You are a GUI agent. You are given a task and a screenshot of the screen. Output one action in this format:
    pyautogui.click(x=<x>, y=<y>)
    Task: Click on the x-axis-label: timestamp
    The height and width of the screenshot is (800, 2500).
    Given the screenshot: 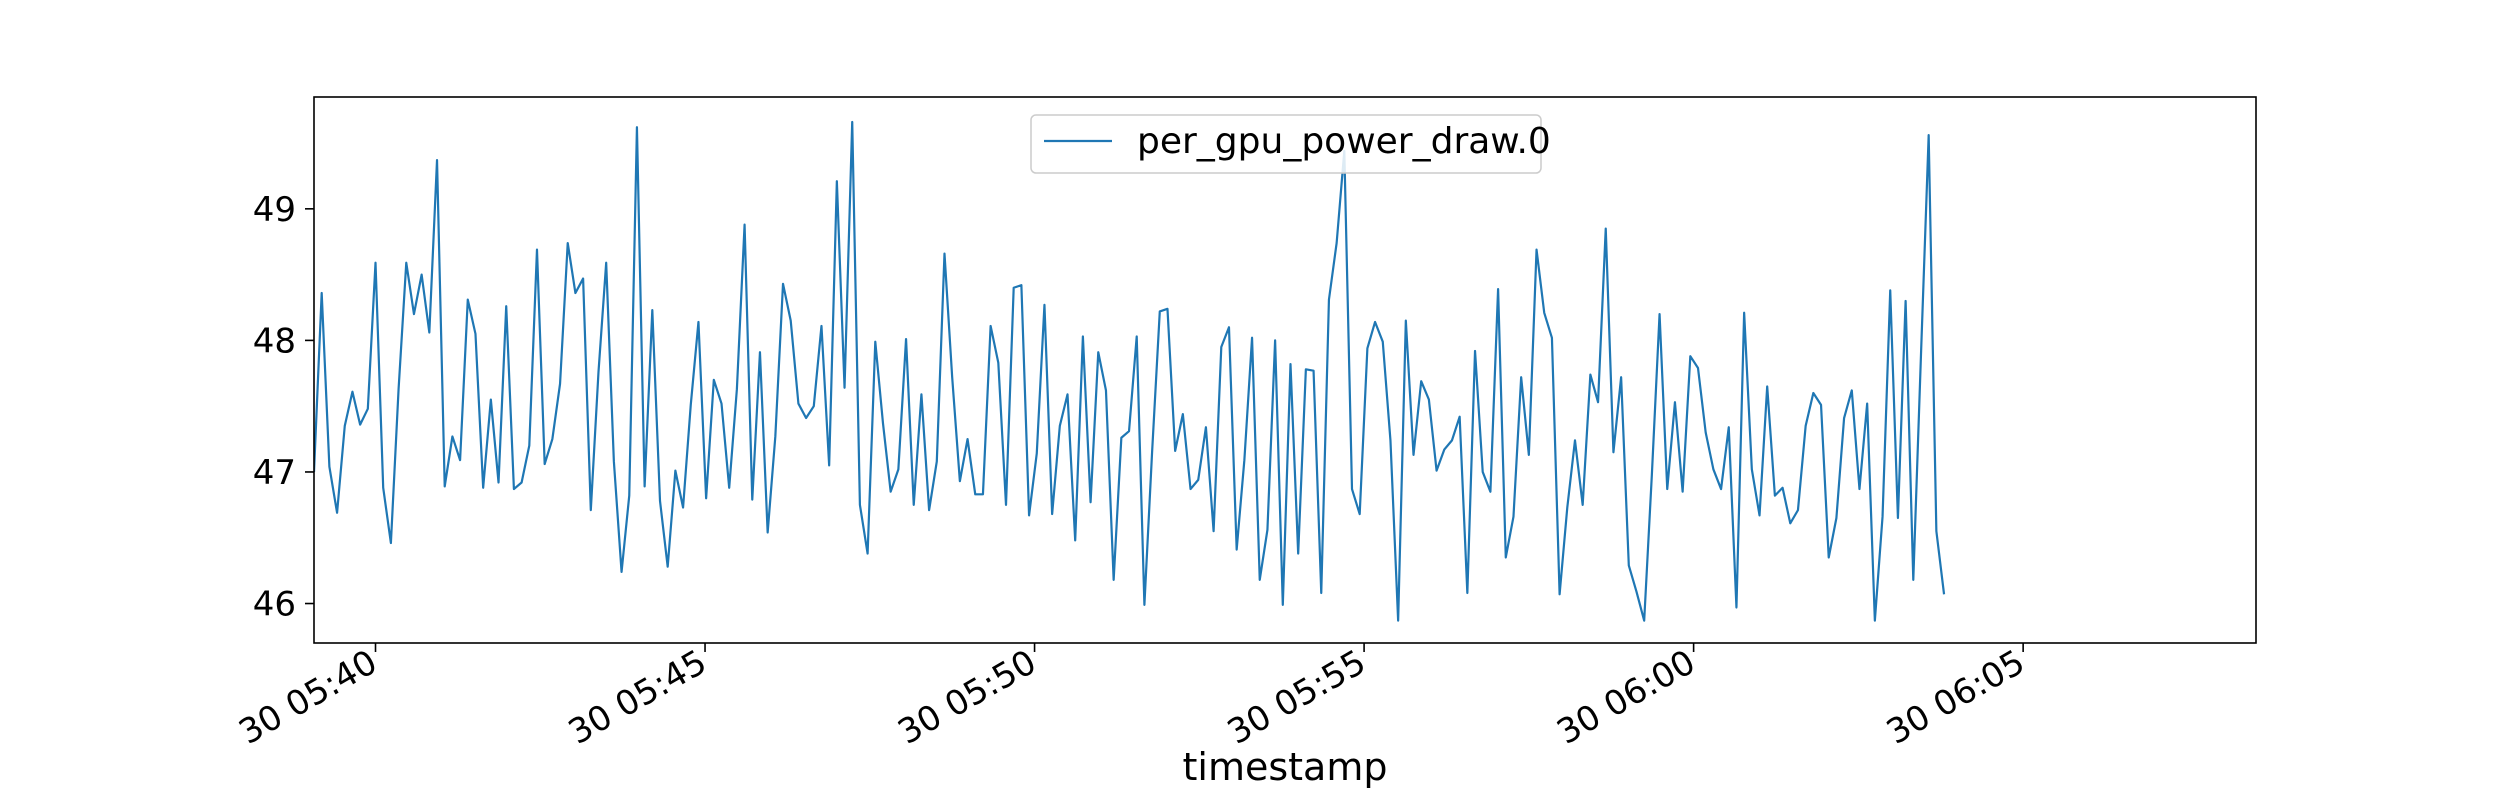 What is the action you would take?
    pyautogui.click(x=1285, y=767)
    